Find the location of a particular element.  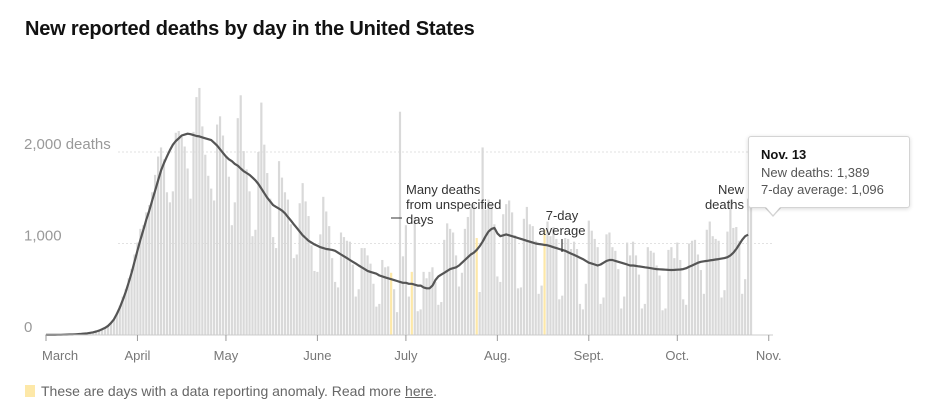

anomaly-bar is located at coordinates (544, 282).